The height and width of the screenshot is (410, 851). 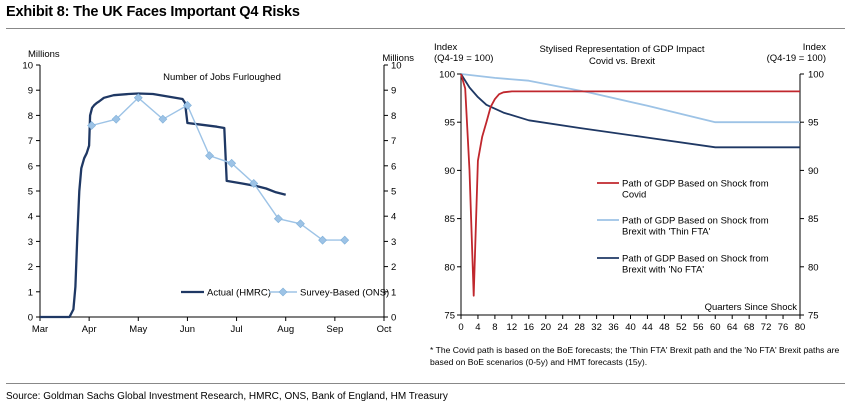 I want to click on furlough-right-tick-label: 10, so click(x=396, y=66).